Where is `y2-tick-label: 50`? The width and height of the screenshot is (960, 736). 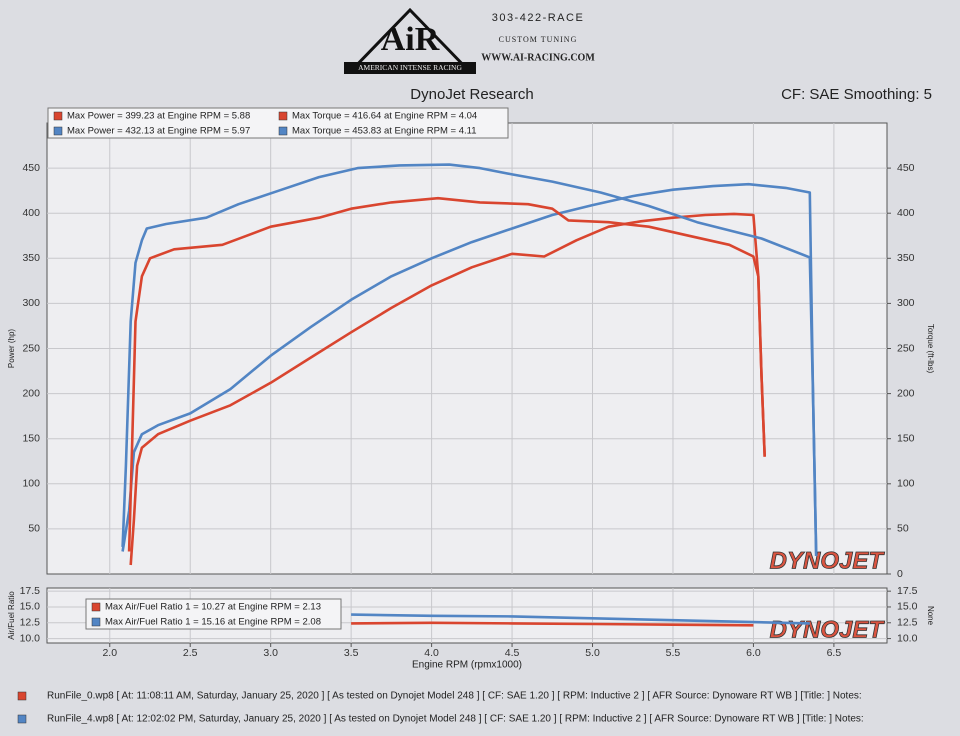 y2-tick-label: 50 is located at coordinates (903, 529).